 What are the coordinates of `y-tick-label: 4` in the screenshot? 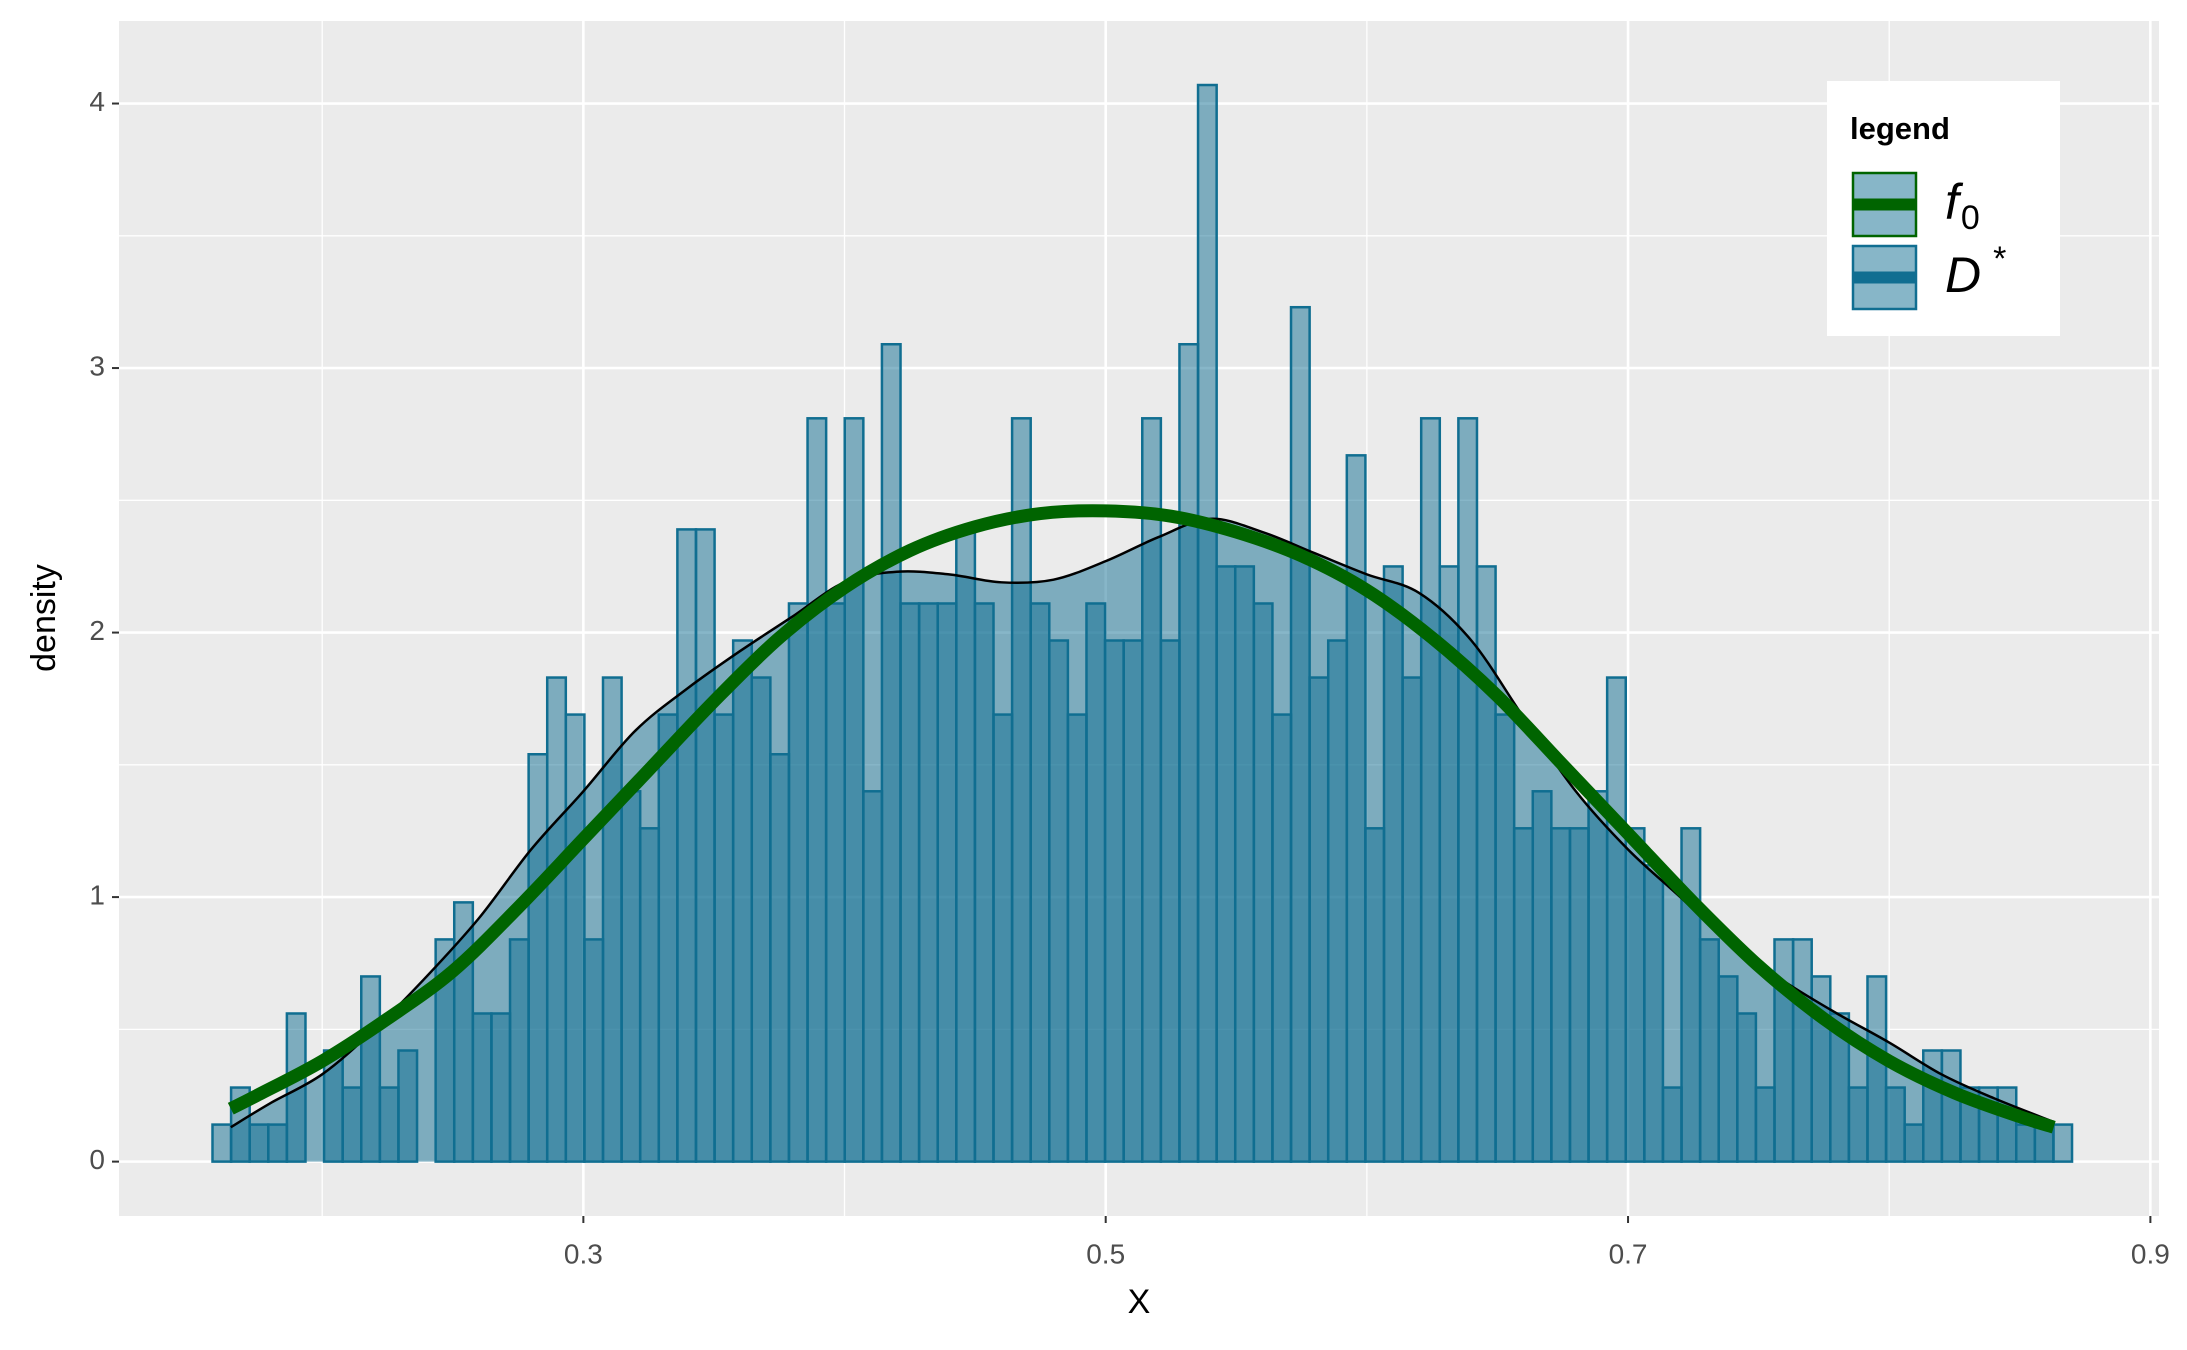 It's located at (97, 101).